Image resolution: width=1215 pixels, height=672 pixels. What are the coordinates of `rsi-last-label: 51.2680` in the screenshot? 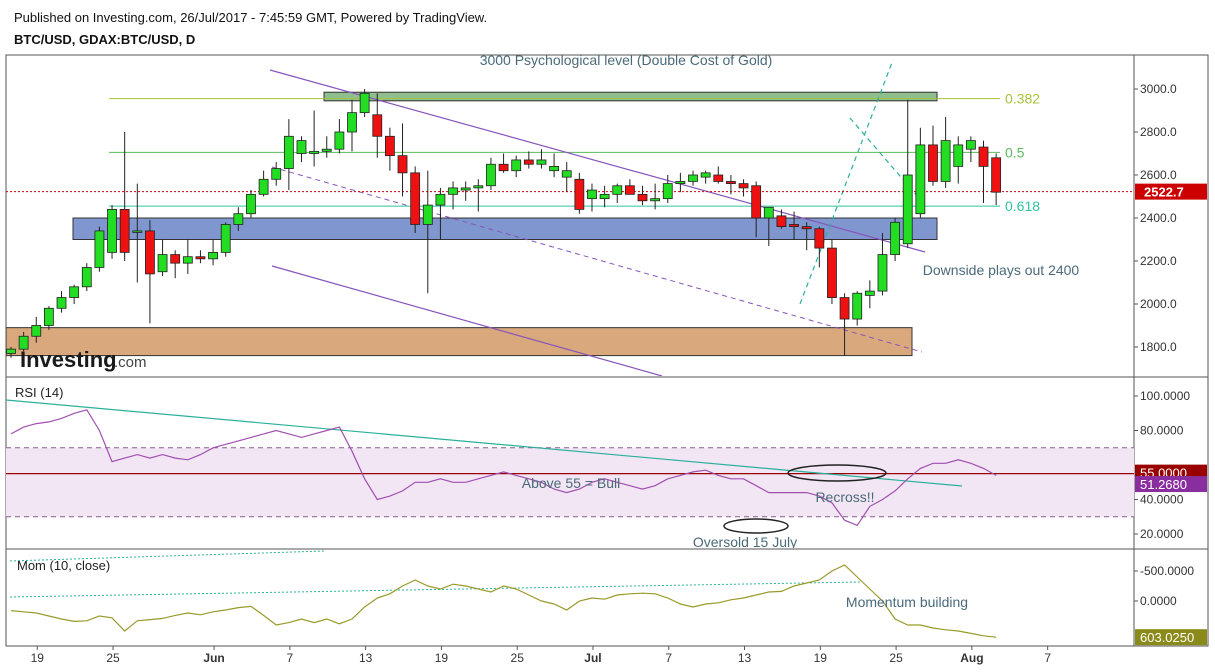 It's located at (1163, 484).